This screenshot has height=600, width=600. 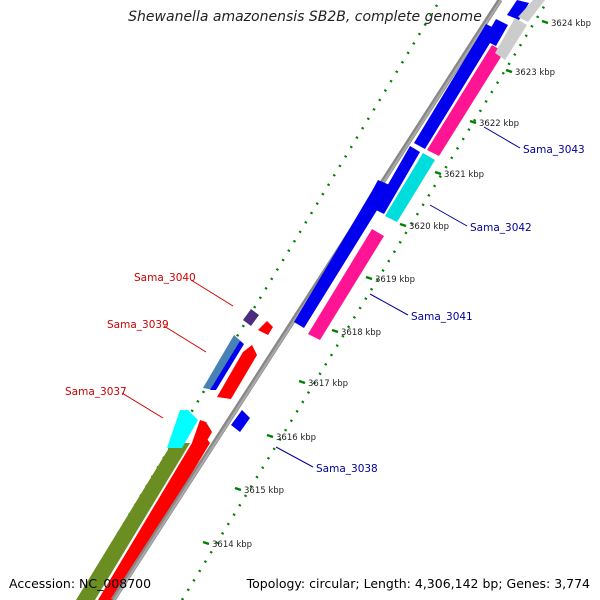 I want to click on feature-blue-upper, so click(x=397, y=180).